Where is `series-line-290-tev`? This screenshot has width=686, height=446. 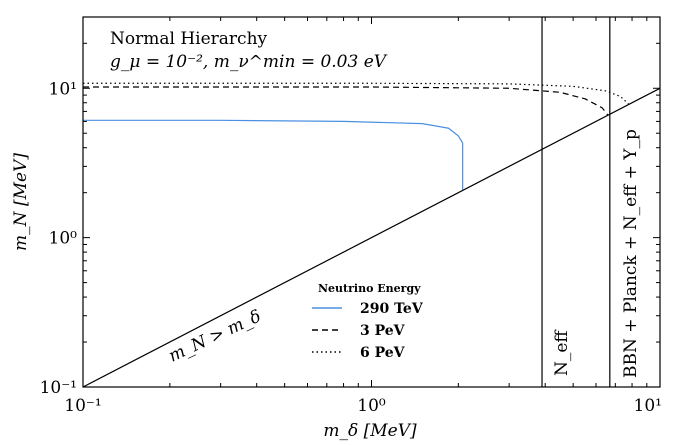 series-line-290-tev is located at coordinates (273, 155).